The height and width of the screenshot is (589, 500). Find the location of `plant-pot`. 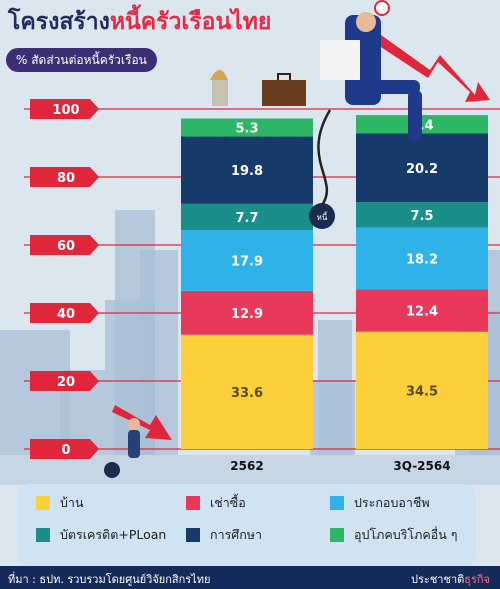

plant-pot is located at coordinates (220, 93).